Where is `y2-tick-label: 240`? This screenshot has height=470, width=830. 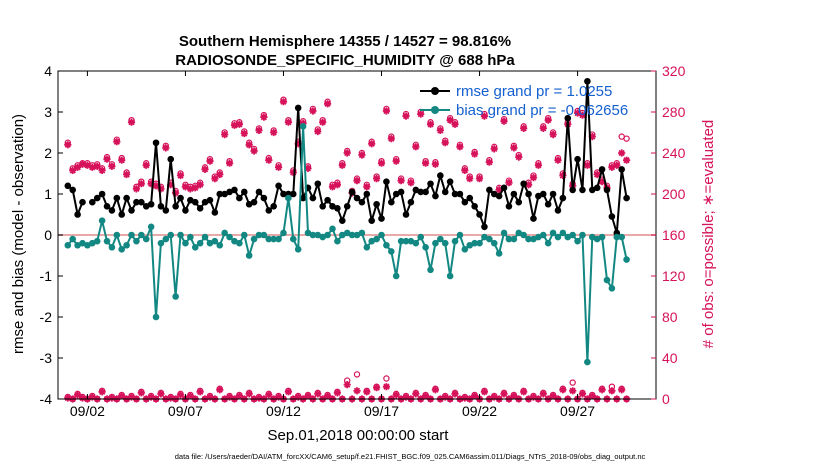
y2-tick-label: 240 is located at coordinates (674, 153).